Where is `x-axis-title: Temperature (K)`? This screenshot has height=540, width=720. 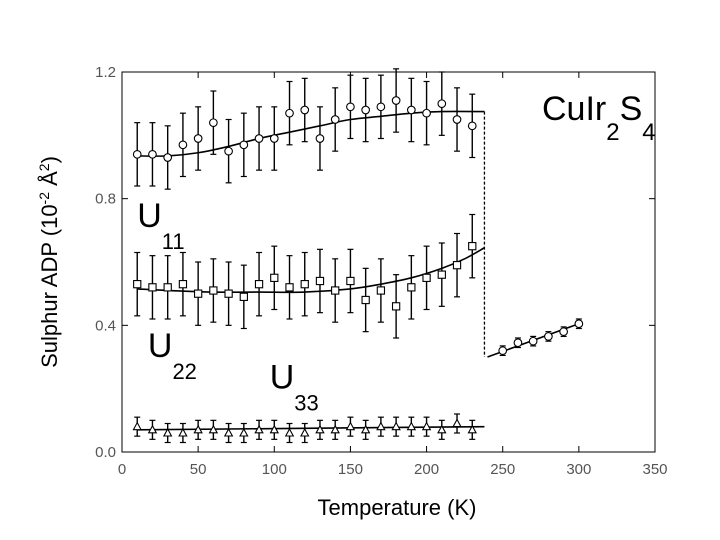 x-axis-title: Temperature (K) is located at coordinates (397, 507).